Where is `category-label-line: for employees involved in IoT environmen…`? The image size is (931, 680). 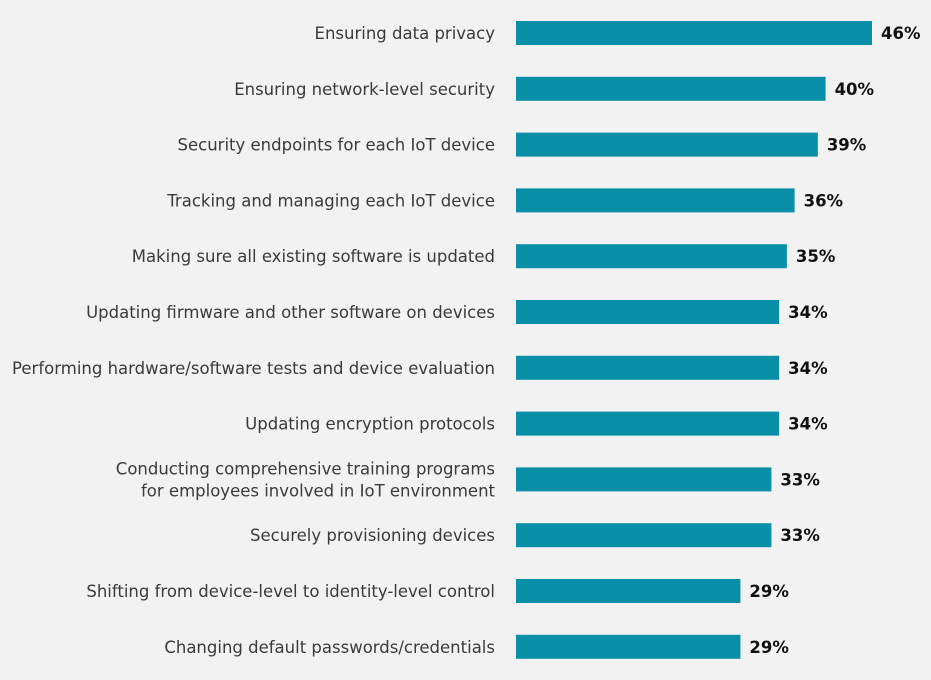
category-label-line: for employees involved in IoT environmen… is located at coordinates (318, 490).